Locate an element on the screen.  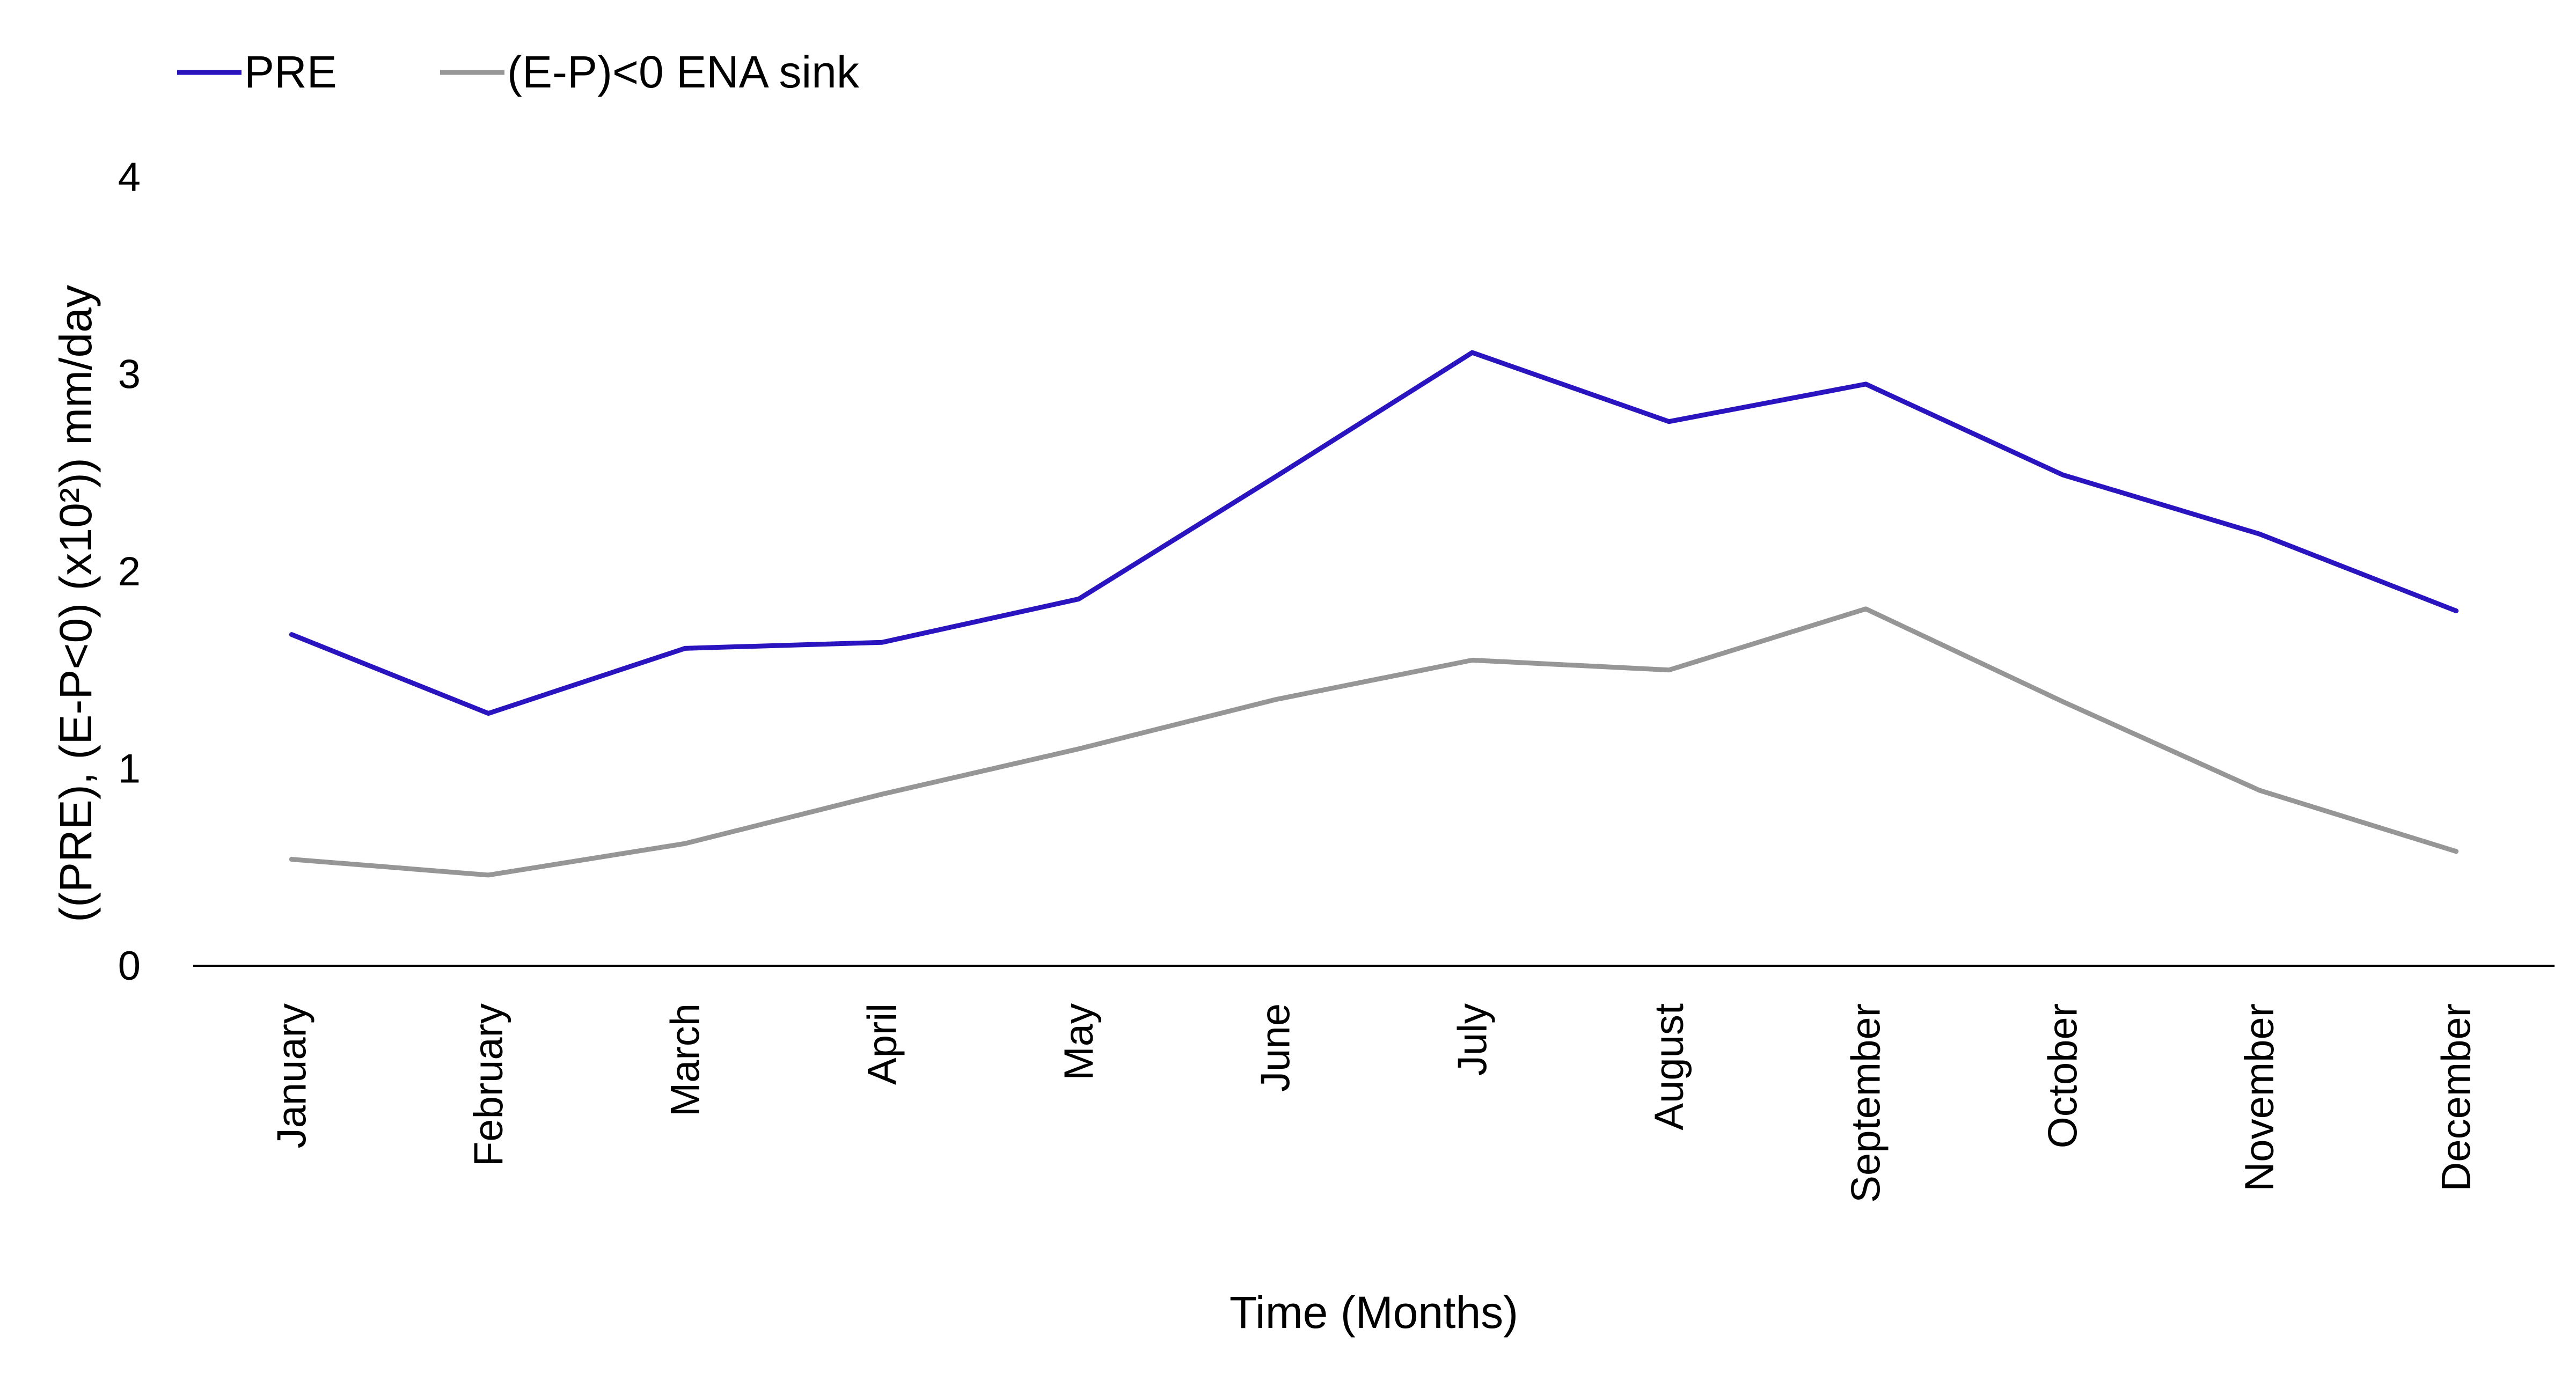
y-tick-label: 0 is located at coordinates (129, 966).